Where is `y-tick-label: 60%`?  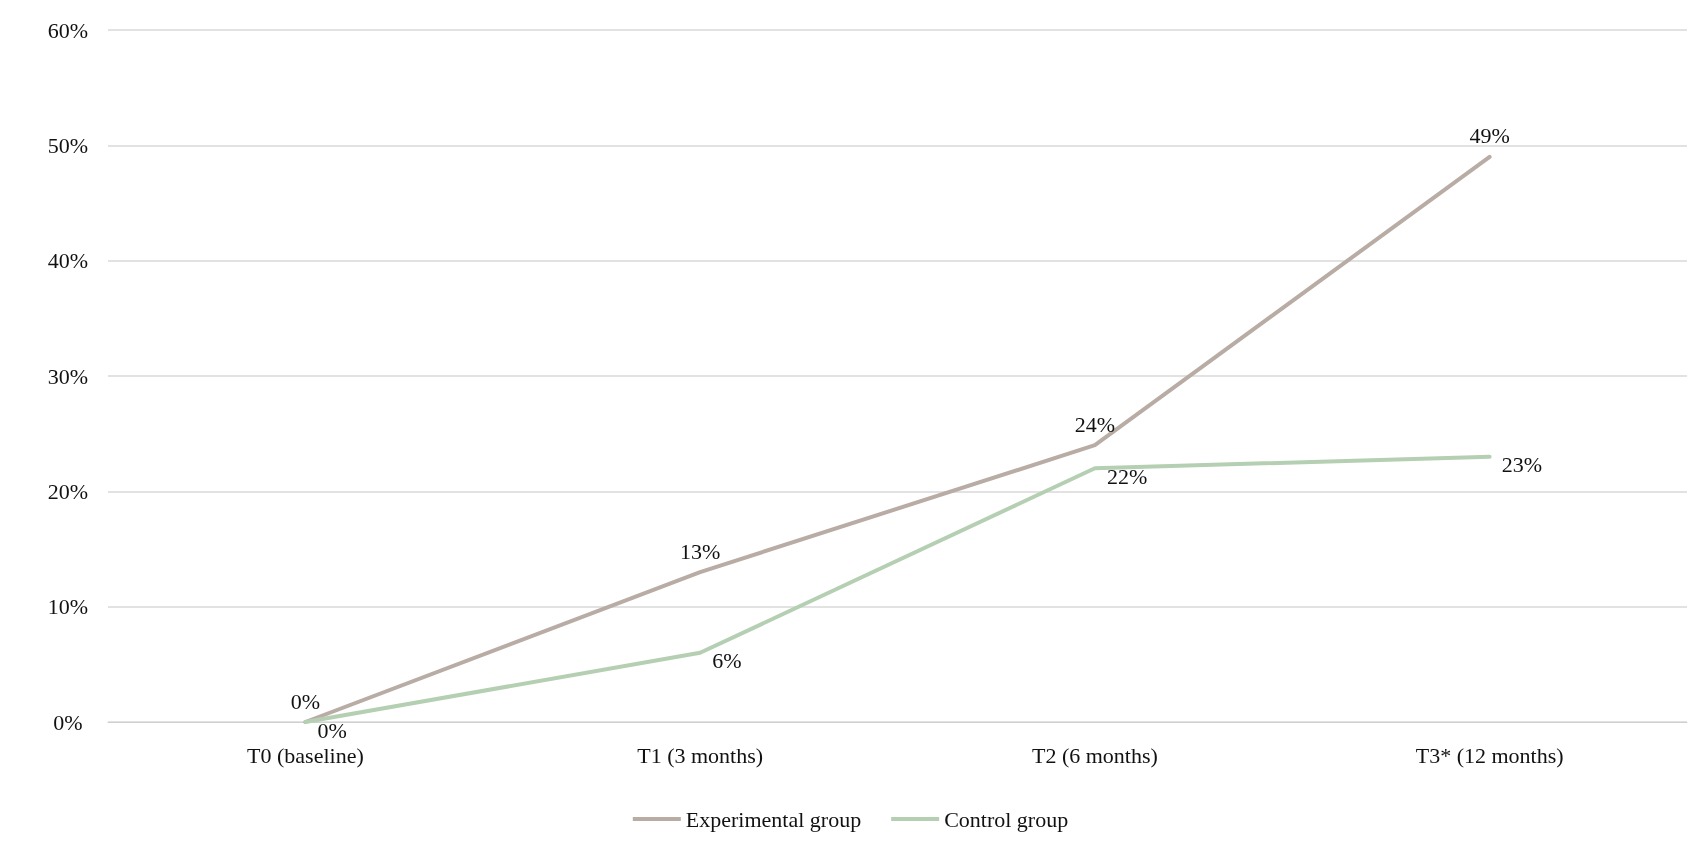 y-tick-label: 60% is located at coordinates (68, 30).